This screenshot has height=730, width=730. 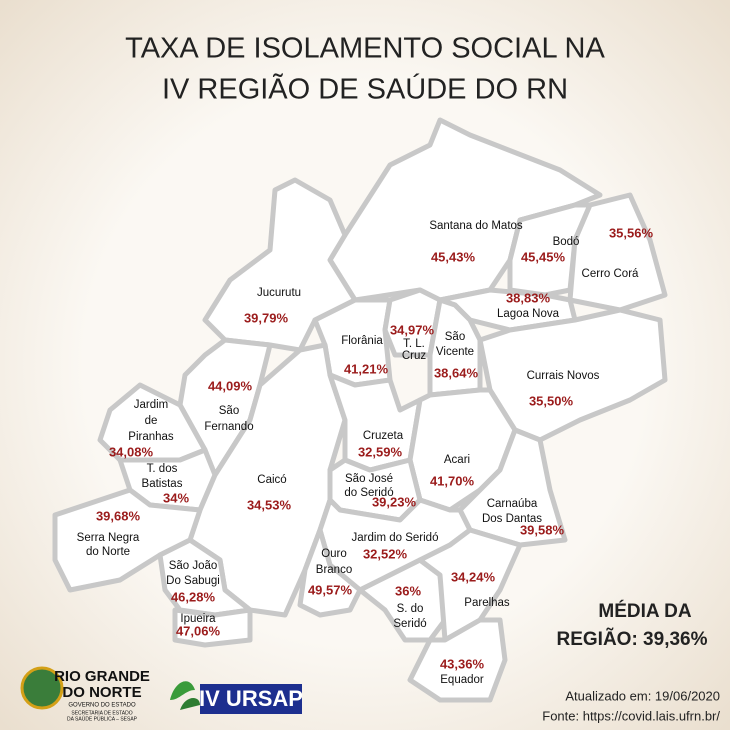 What do you see at coordinates (456, 372) in the screenshot?
I see `region-value: 38,64%` at bounding box center [456, 372].